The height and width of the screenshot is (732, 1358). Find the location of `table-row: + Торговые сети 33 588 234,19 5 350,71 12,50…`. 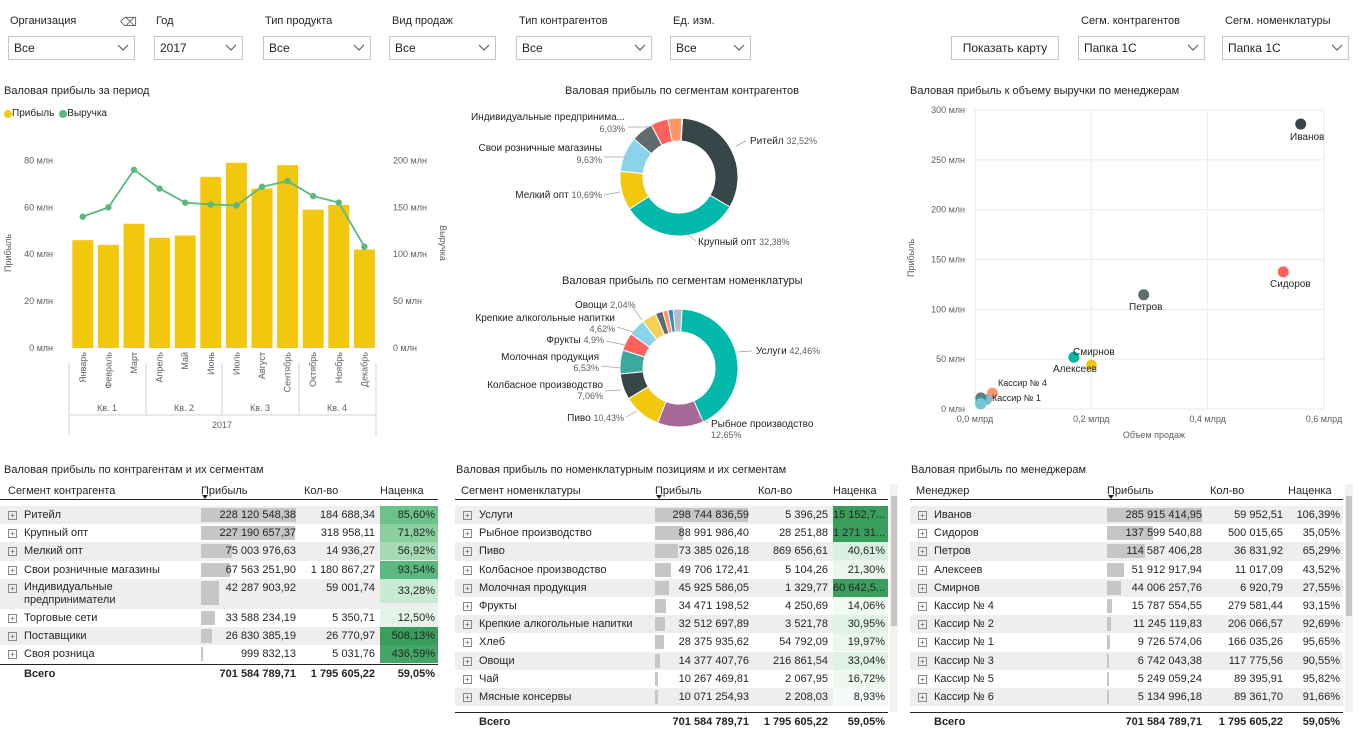

table-row: + Торговые сети 33 588 234,19 5 350,71 12,50… is located at coordinates (219, 617).